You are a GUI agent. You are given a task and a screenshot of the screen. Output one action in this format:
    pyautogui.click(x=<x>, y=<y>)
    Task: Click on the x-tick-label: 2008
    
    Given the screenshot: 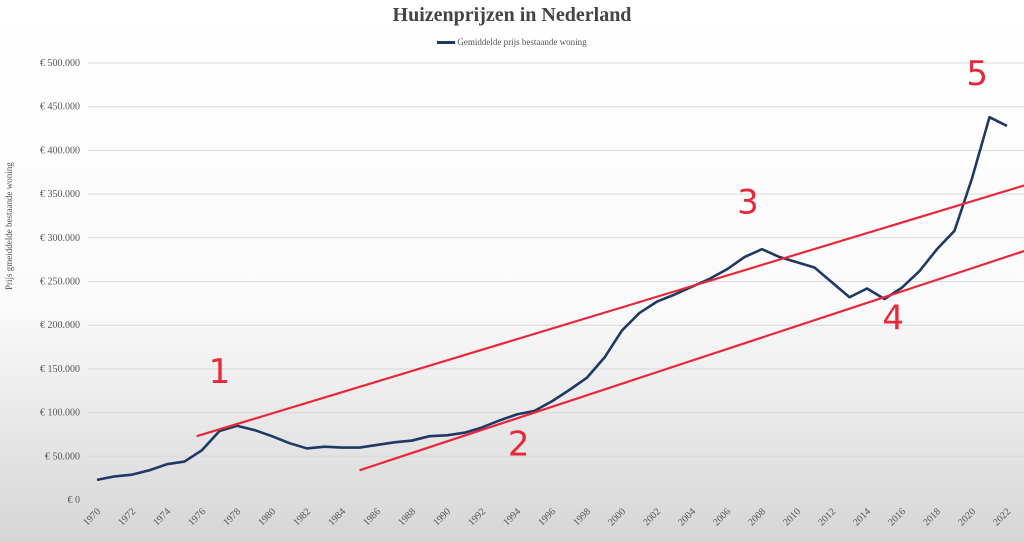 What is the action you would take?
    pyautogui.click(x=757, y=517)
    